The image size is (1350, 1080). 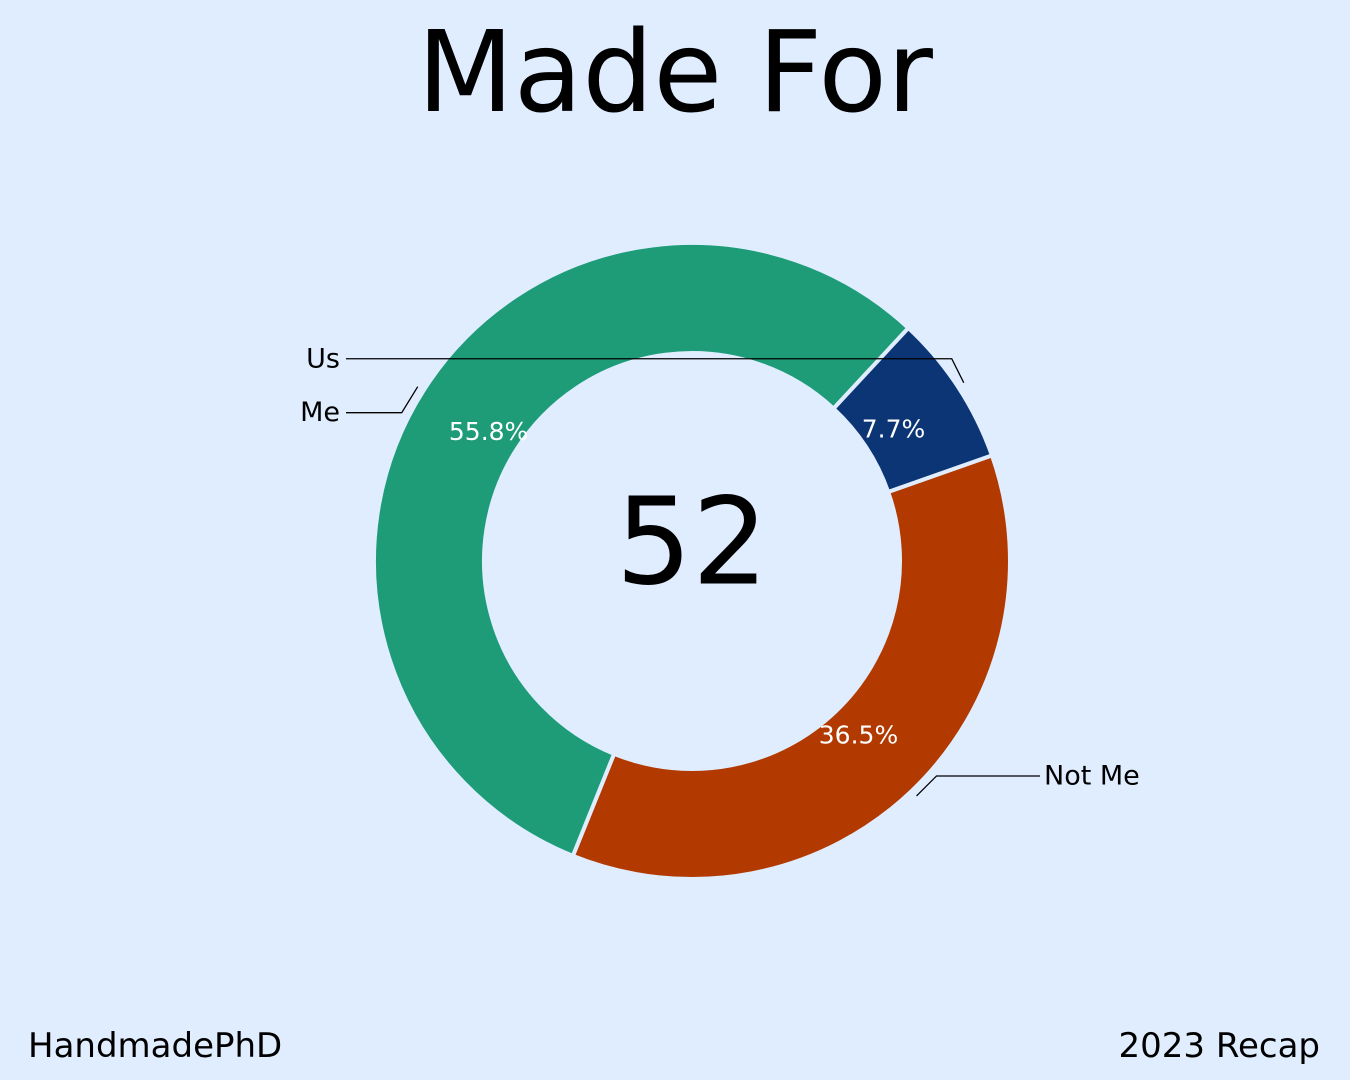 What do you see at coordinates (894, 428) in the screenshot?
I see `slice-value-label: 7.7%` at bounding box center [894, 428].